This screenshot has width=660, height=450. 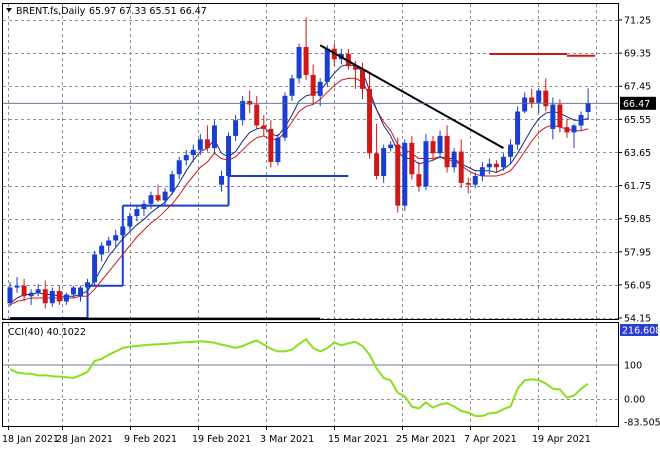 I want to click on trendline-segment, so click(x=411, y=96).